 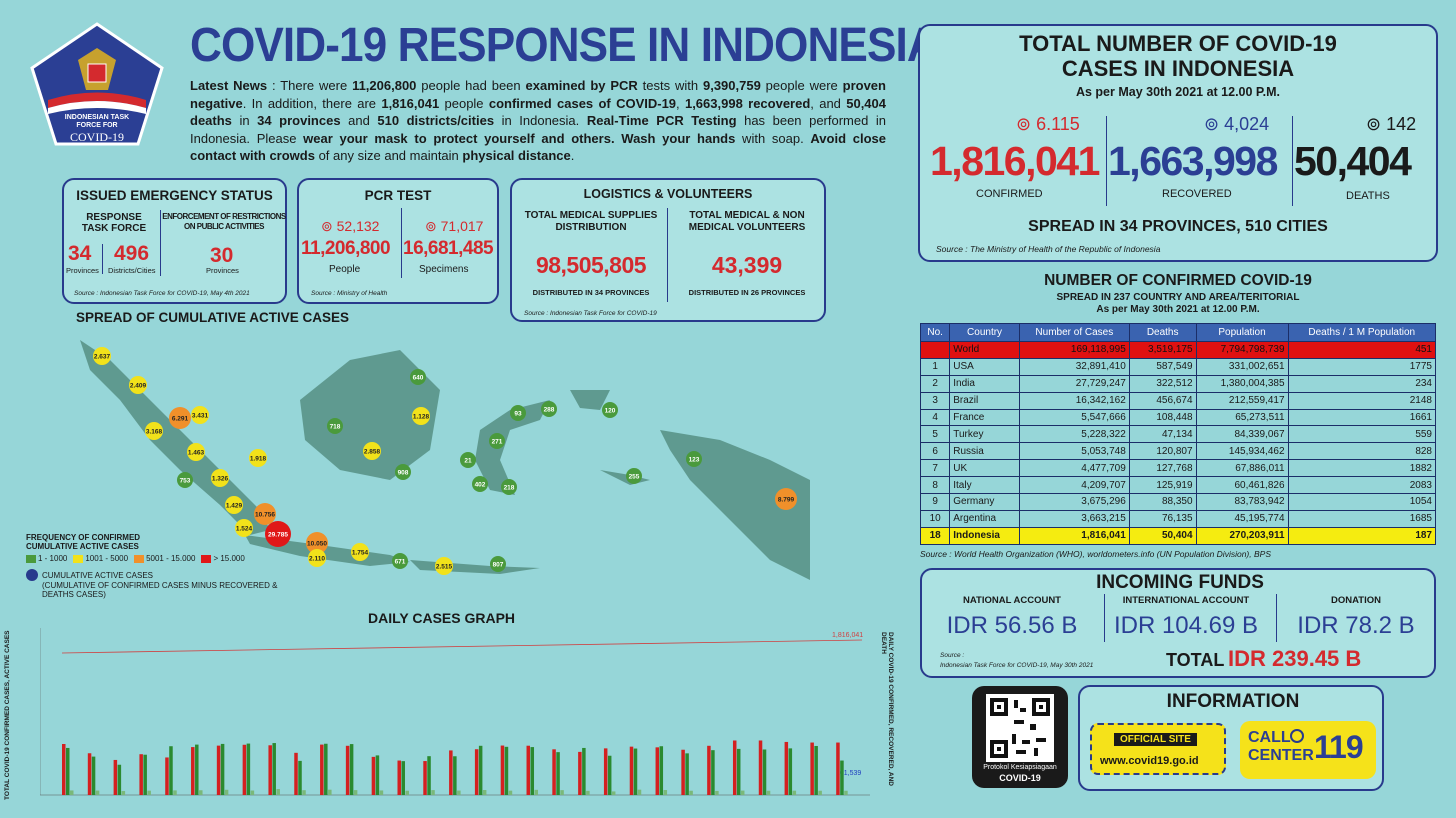 I want to click on pcr-people-increase: ⊚ 52,132, so click(x=350, y=226).